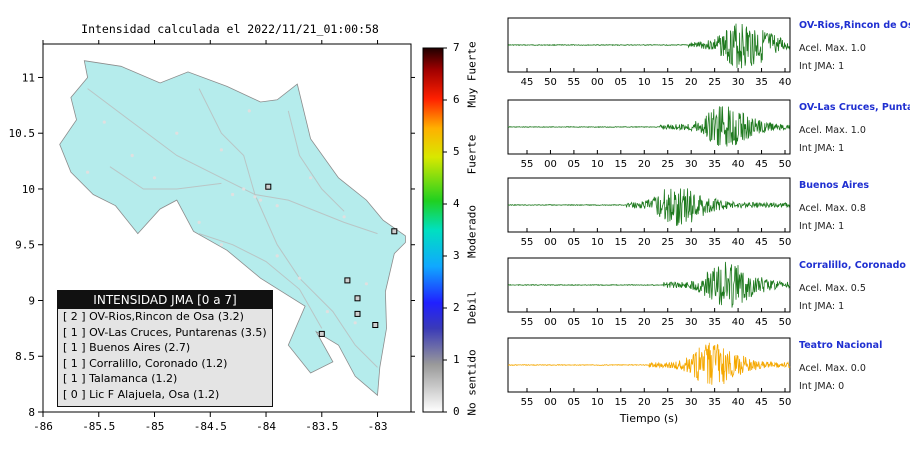 The height and width of the screenshot is (460, 910). Describe the element at coordinates (74, 316) in the screenshot. I see `legend-level: [ 2 ]` at that location.